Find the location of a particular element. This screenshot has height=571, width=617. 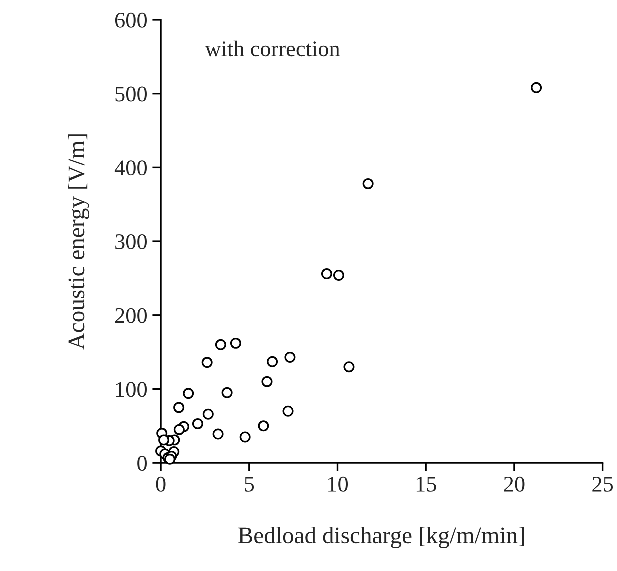

x-tick-label: 15 is located at coordinates (426, 484).